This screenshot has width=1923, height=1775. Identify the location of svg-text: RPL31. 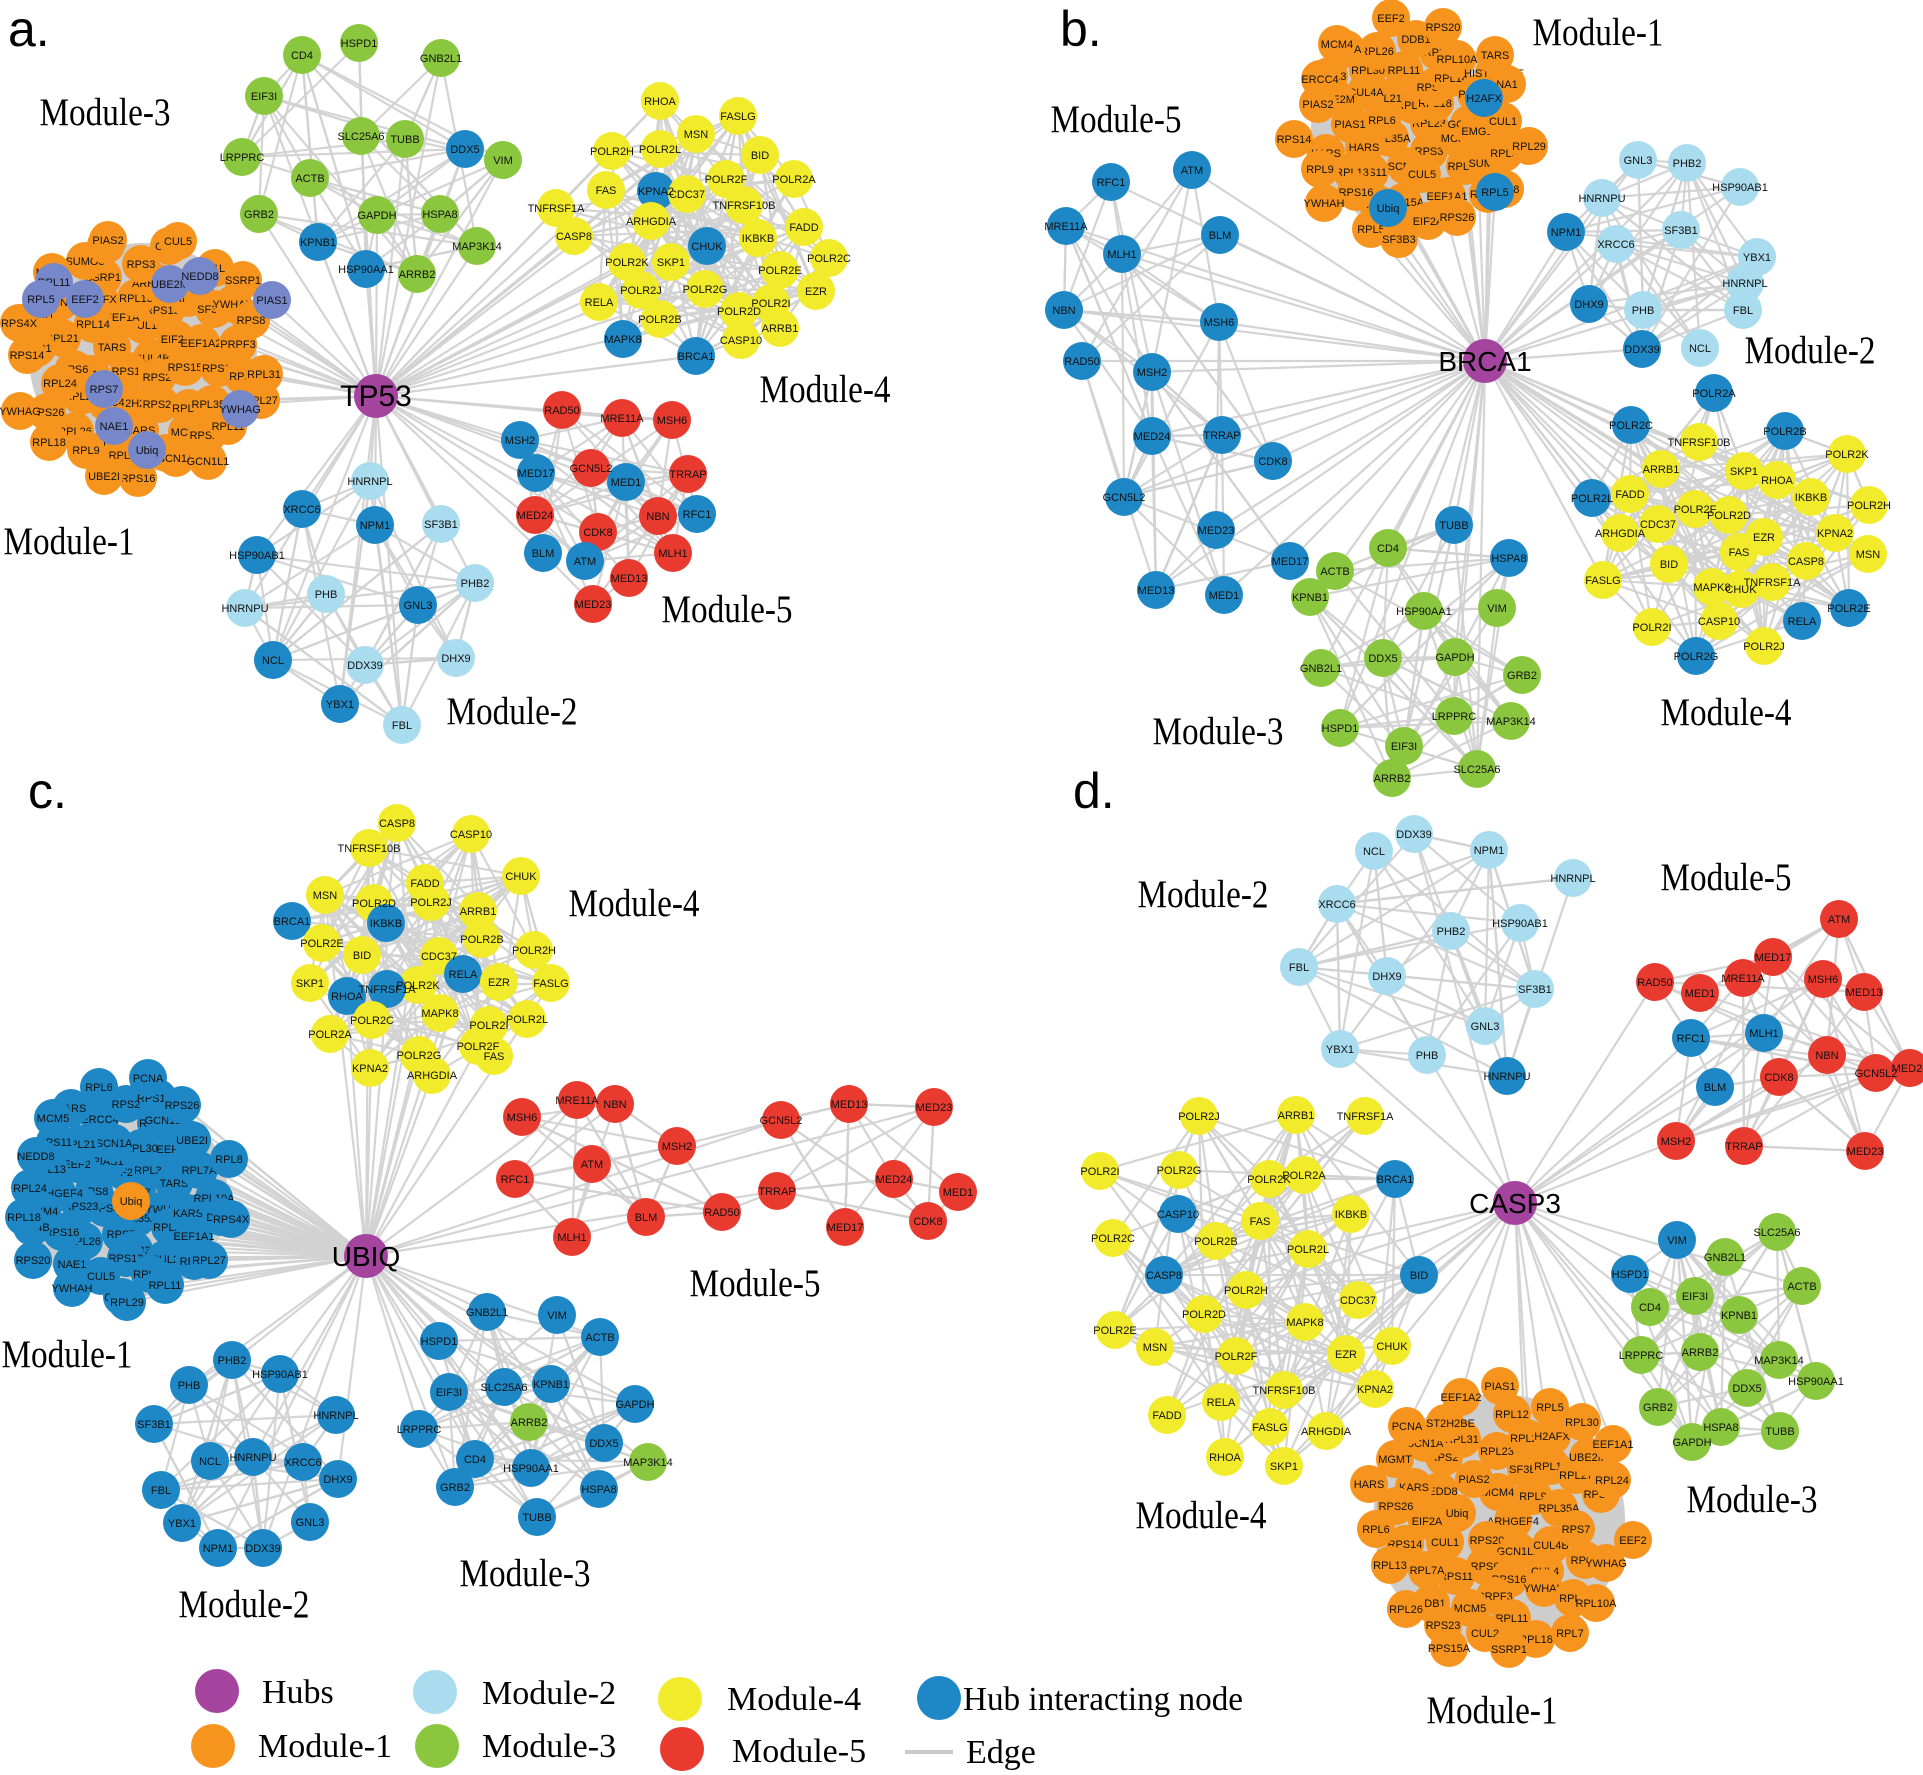
(264, 375).